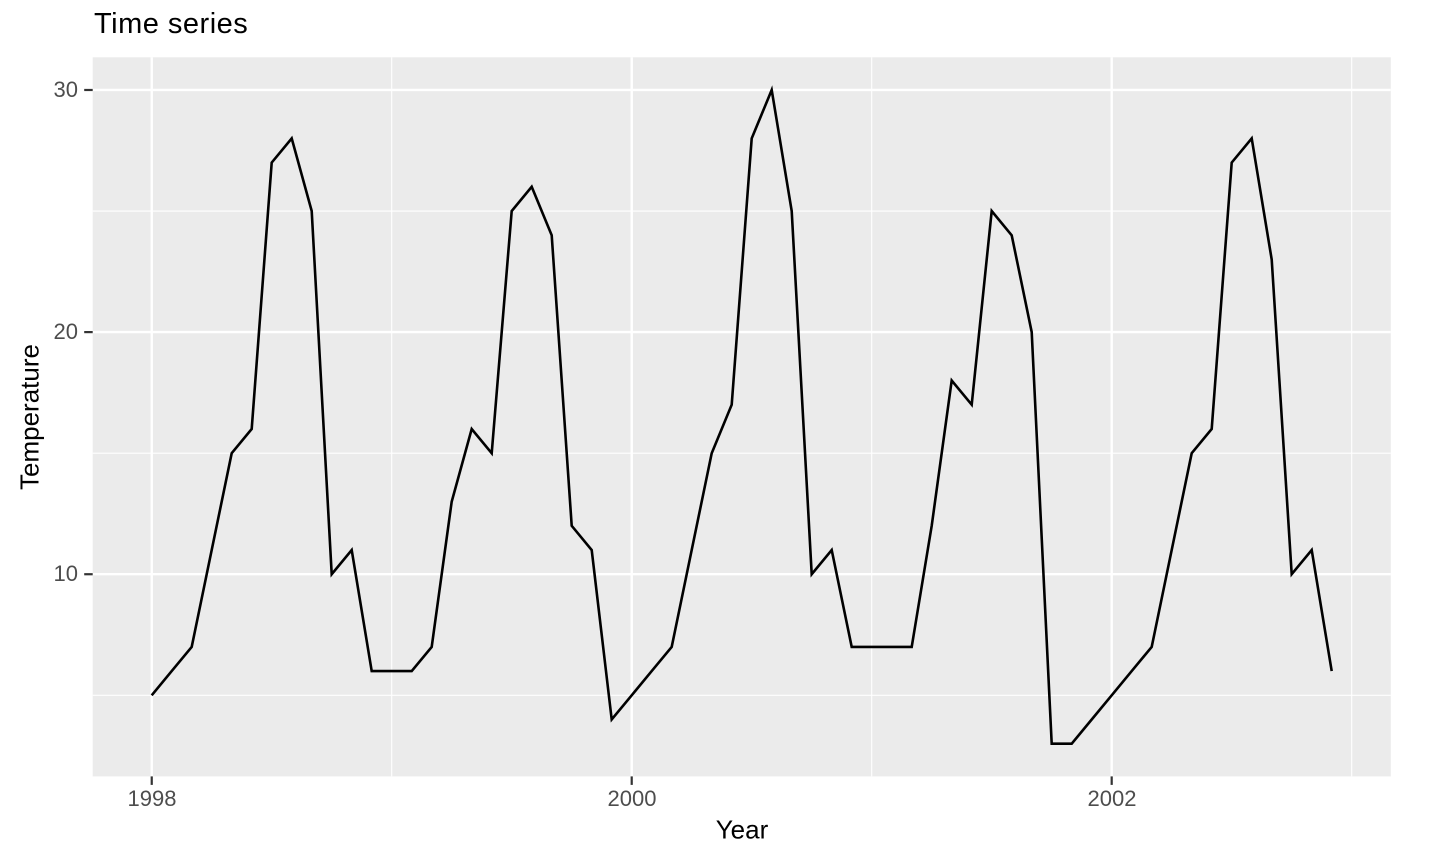  I want to click on x-tick-label-1998: 1998, so click(152, 798).